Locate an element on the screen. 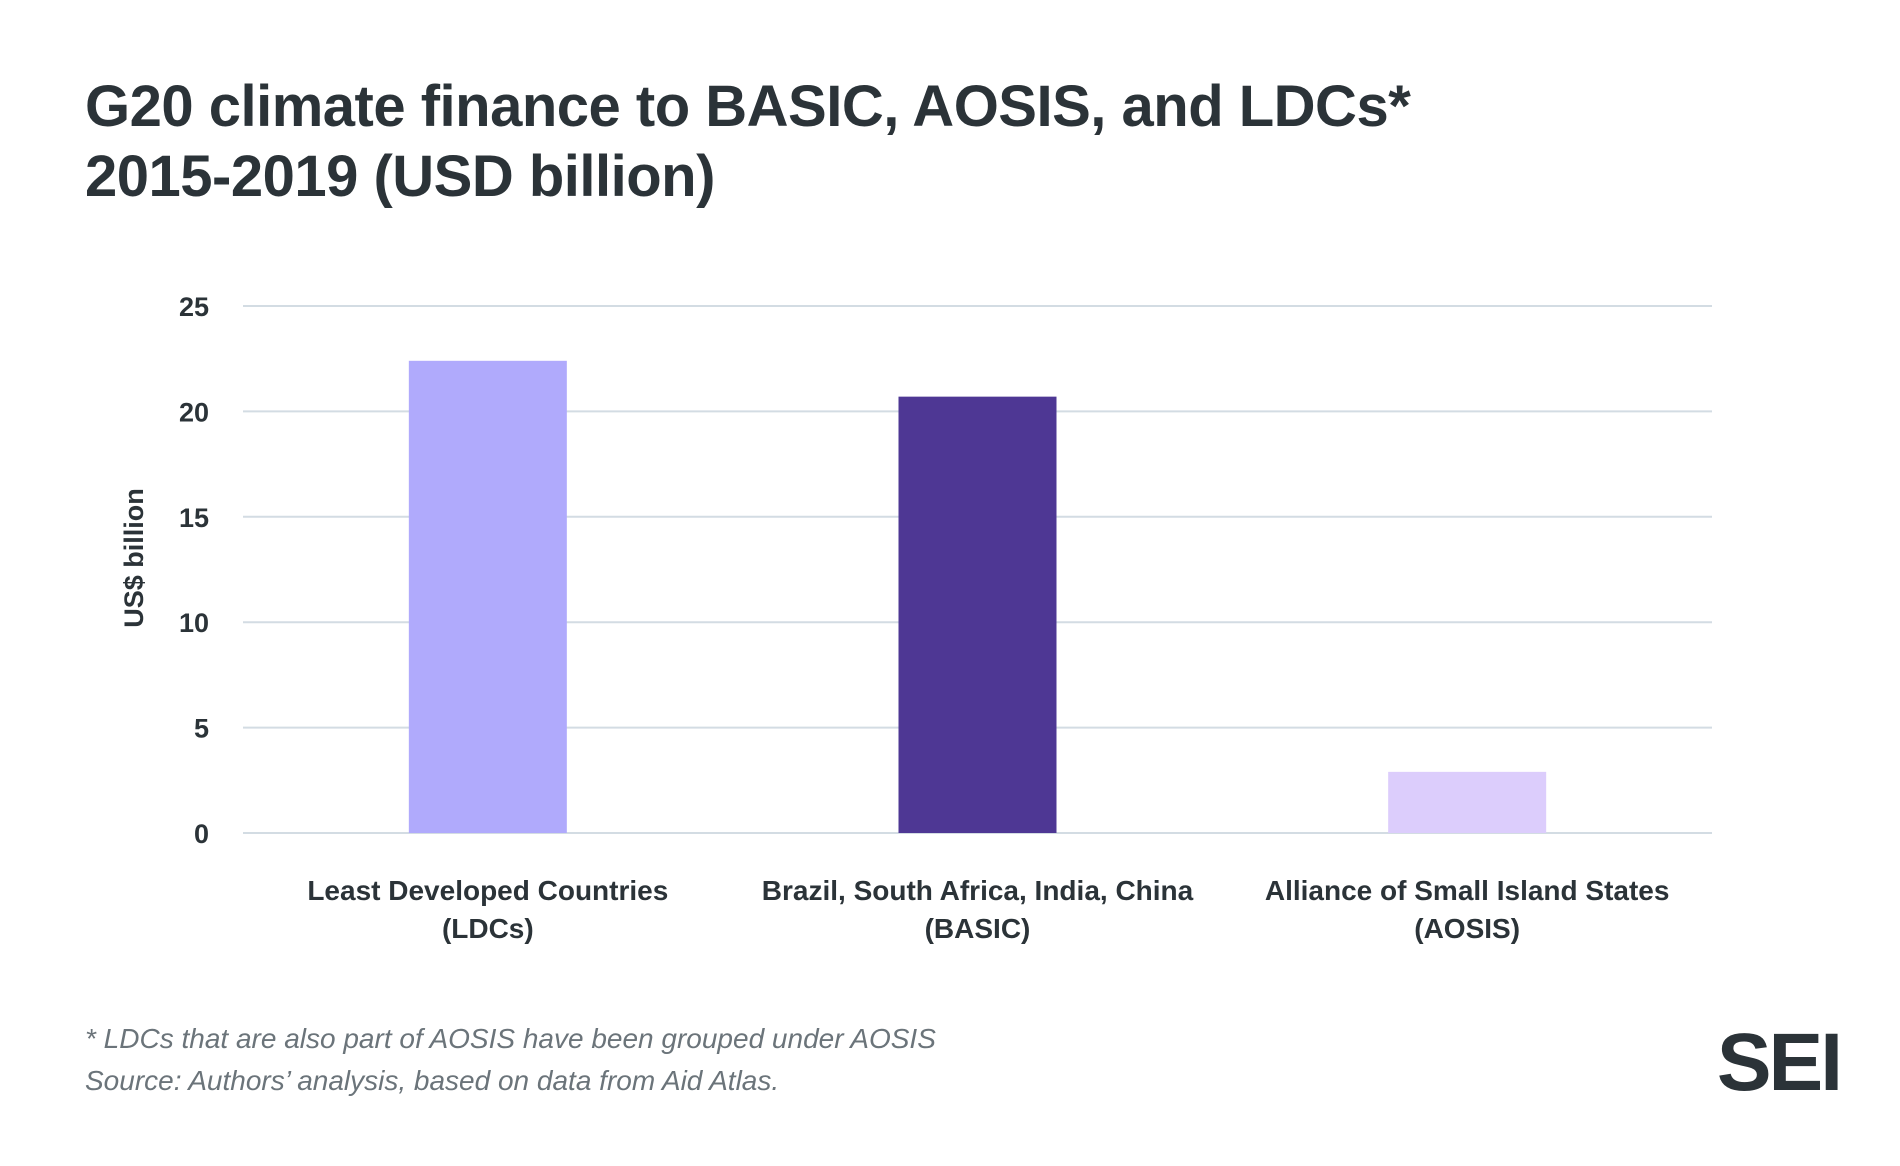 This screenshot has height=1166, width=1900. chart-title-line-2: 2015-2019 (USD billion) is located at coordinates (400, 176).